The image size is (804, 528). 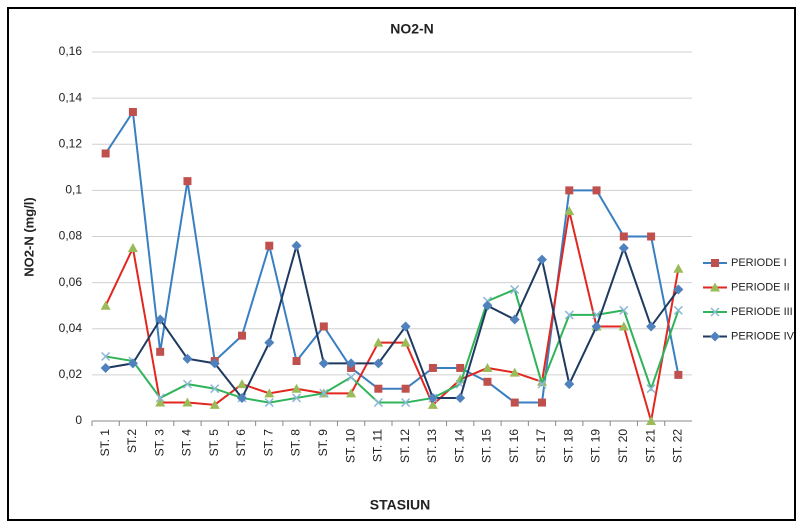 What do you see at coordinates (514, 446) in the screenshot?
I see `x-tick-label: ST. 16` at bounding box center [514, 446].